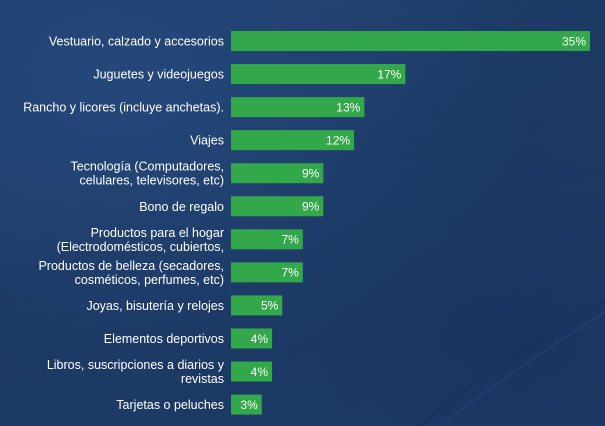 The width and height of the screenshot is (605, 426). Describe the element at coordinates (260, 372) in the screenshot. I see `value-label-10: 4%` at that location.